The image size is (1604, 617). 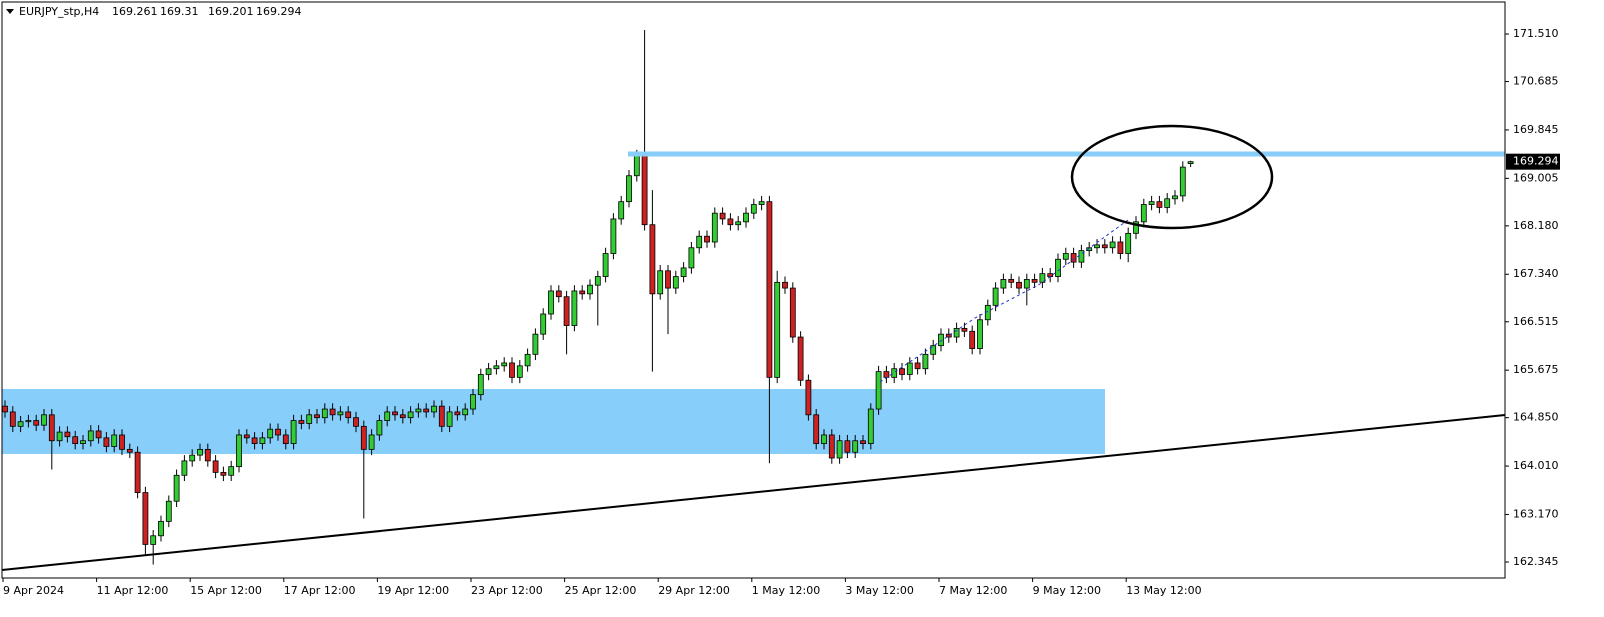 What do you see at coordinates (601, 590) in the screenshot?
I see `x-tick-label: 25 Apr 12:00` at bounding box center [601, 590].